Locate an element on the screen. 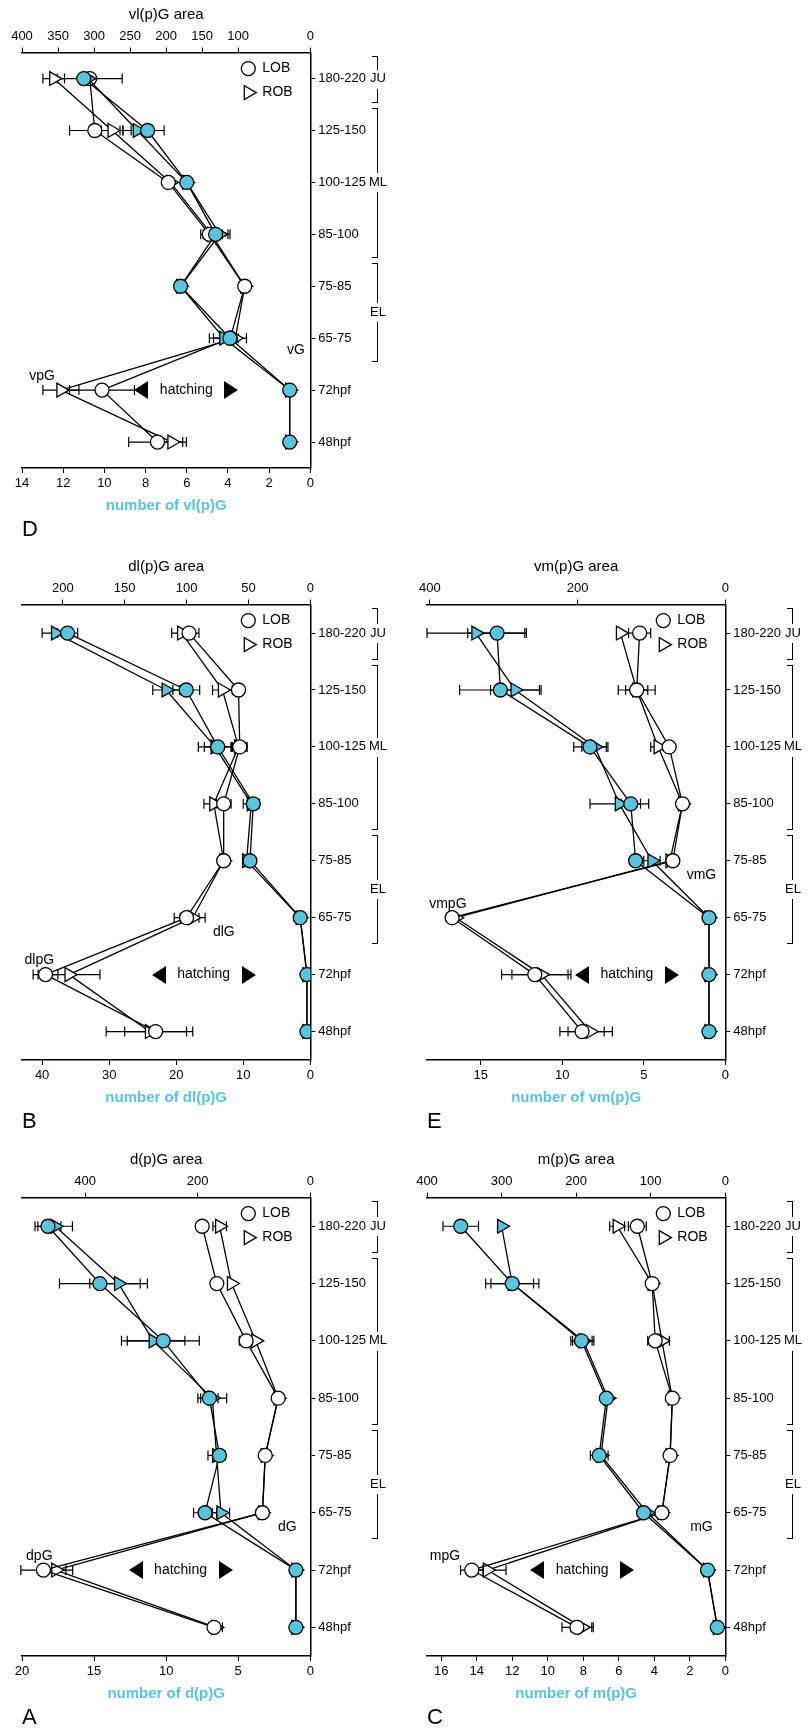 The image size is (812, 1735). x2-axis-title: m(p)G area is located at coordinates (576, 1159).